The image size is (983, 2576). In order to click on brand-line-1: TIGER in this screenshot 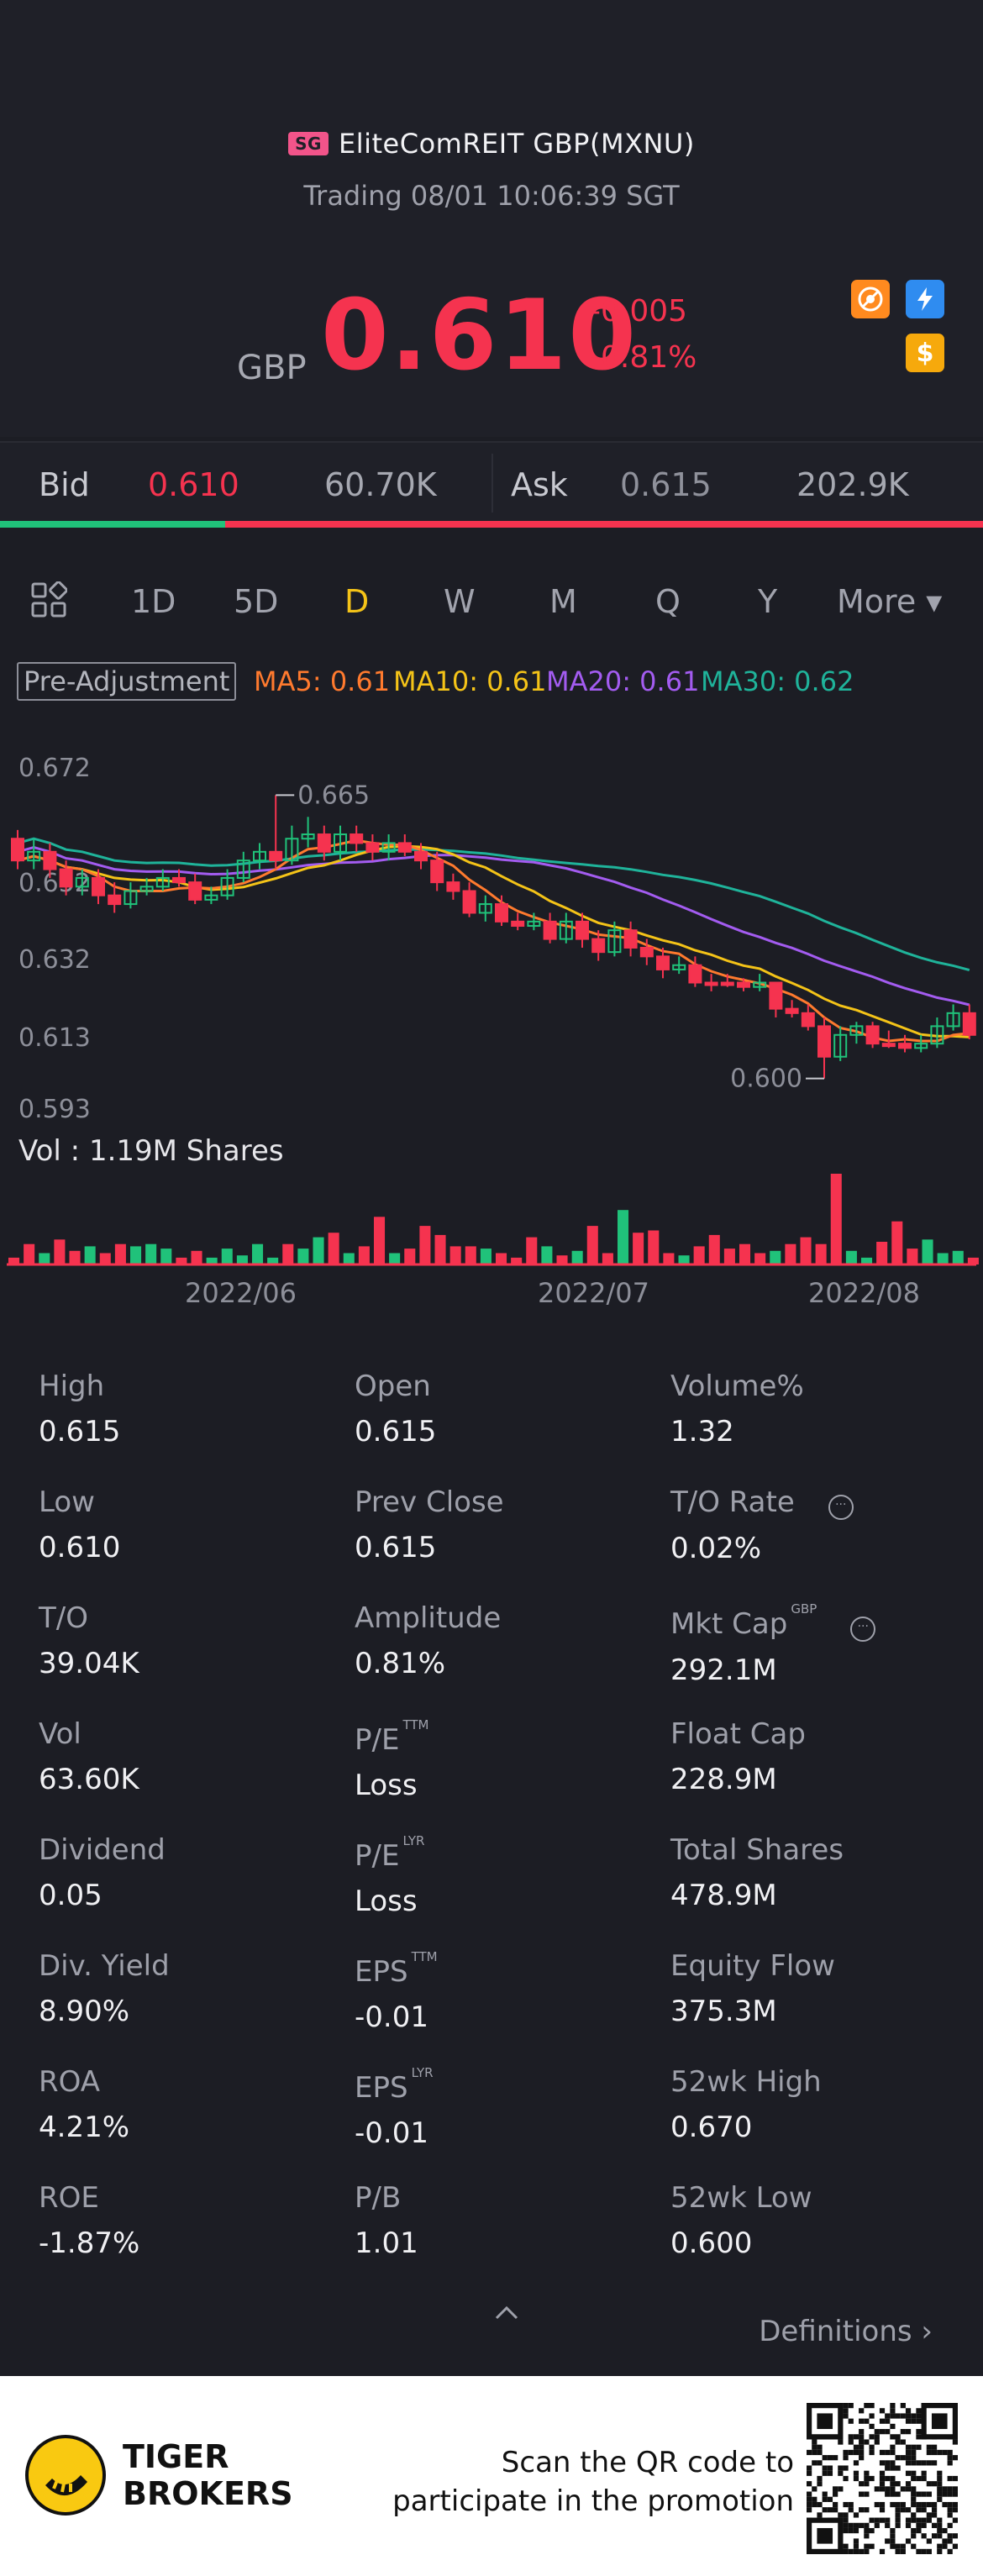, I will do `click(176, 2456)`.